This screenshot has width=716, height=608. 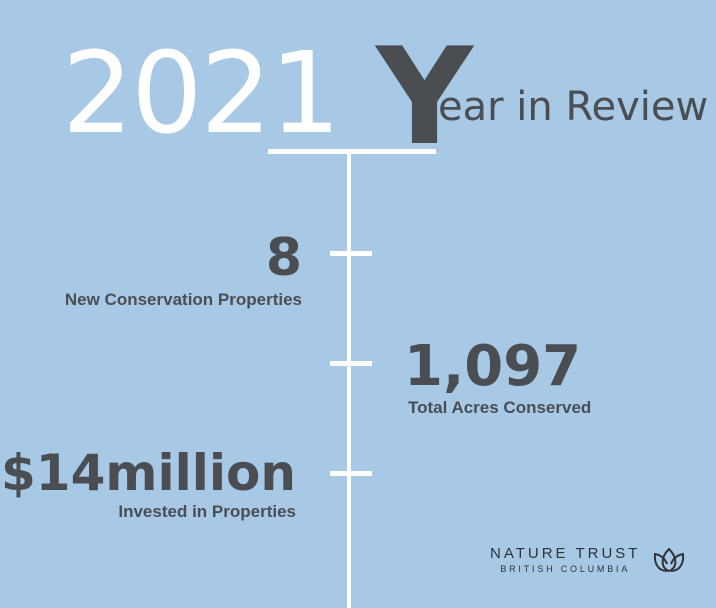 What do you see at coordinates (573, 107) in the screenshot?
I see `title-rest: ear in Review` at bounding box center [573, 107].